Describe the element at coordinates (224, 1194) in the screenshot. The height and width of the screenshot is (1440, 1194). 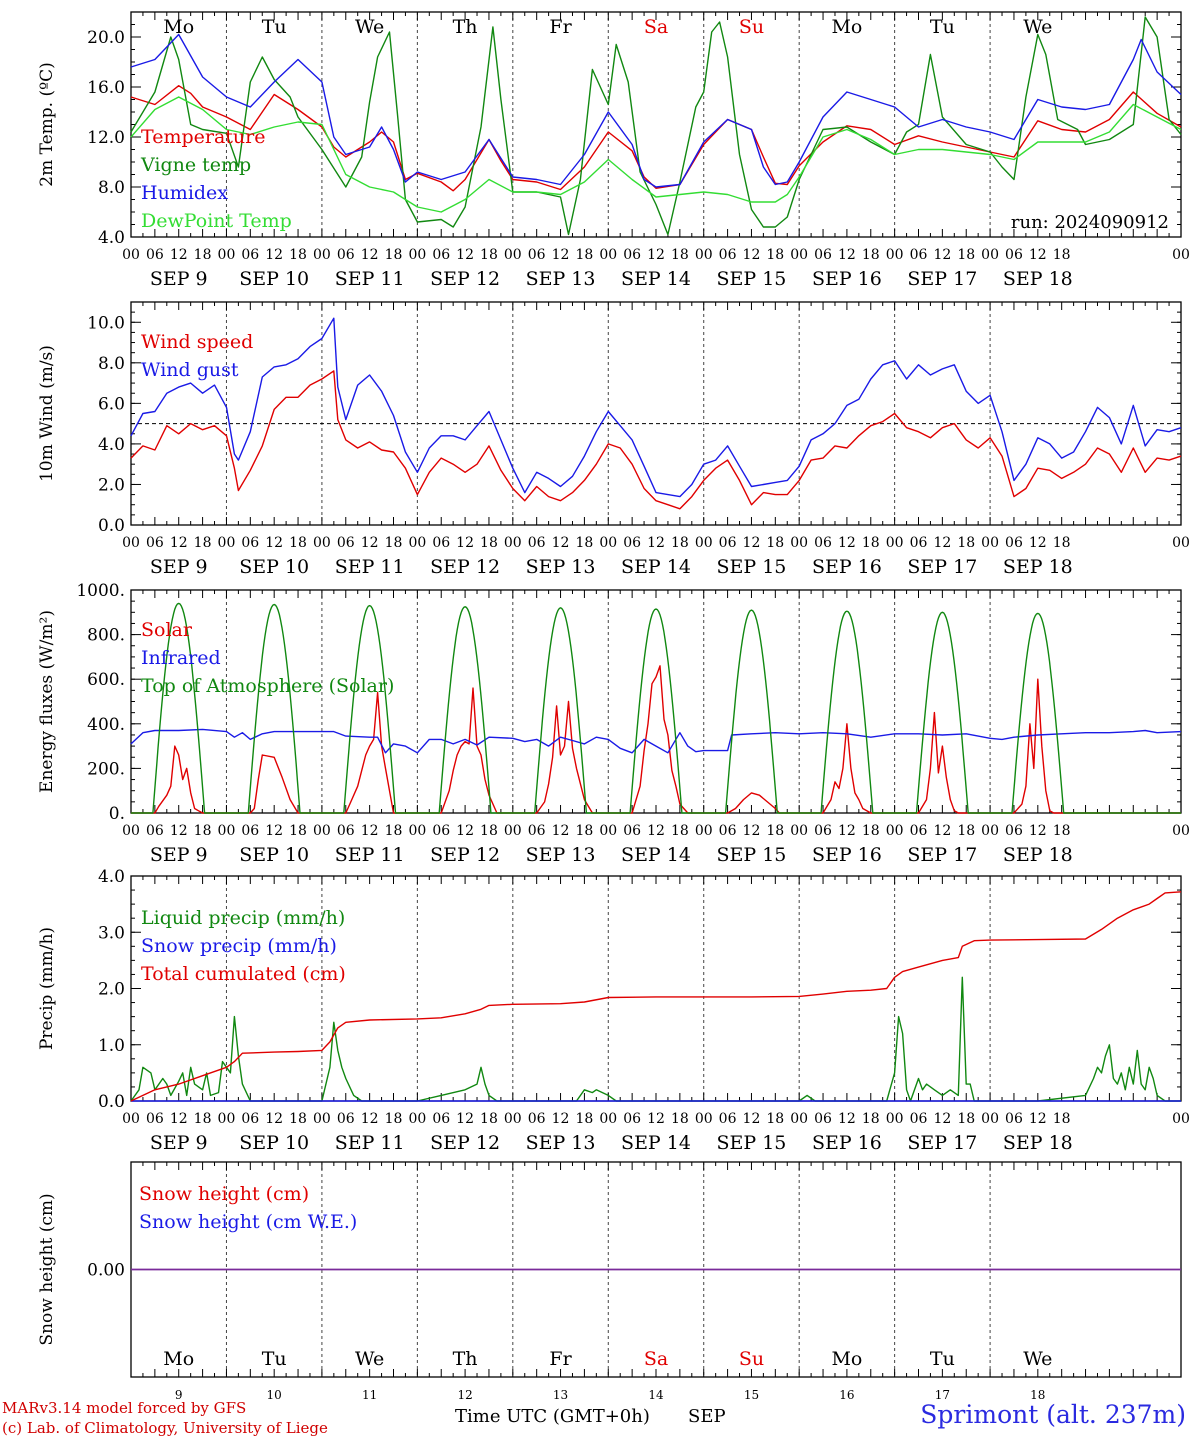
I see `legend-entry: Snow height (cm)` at that location.